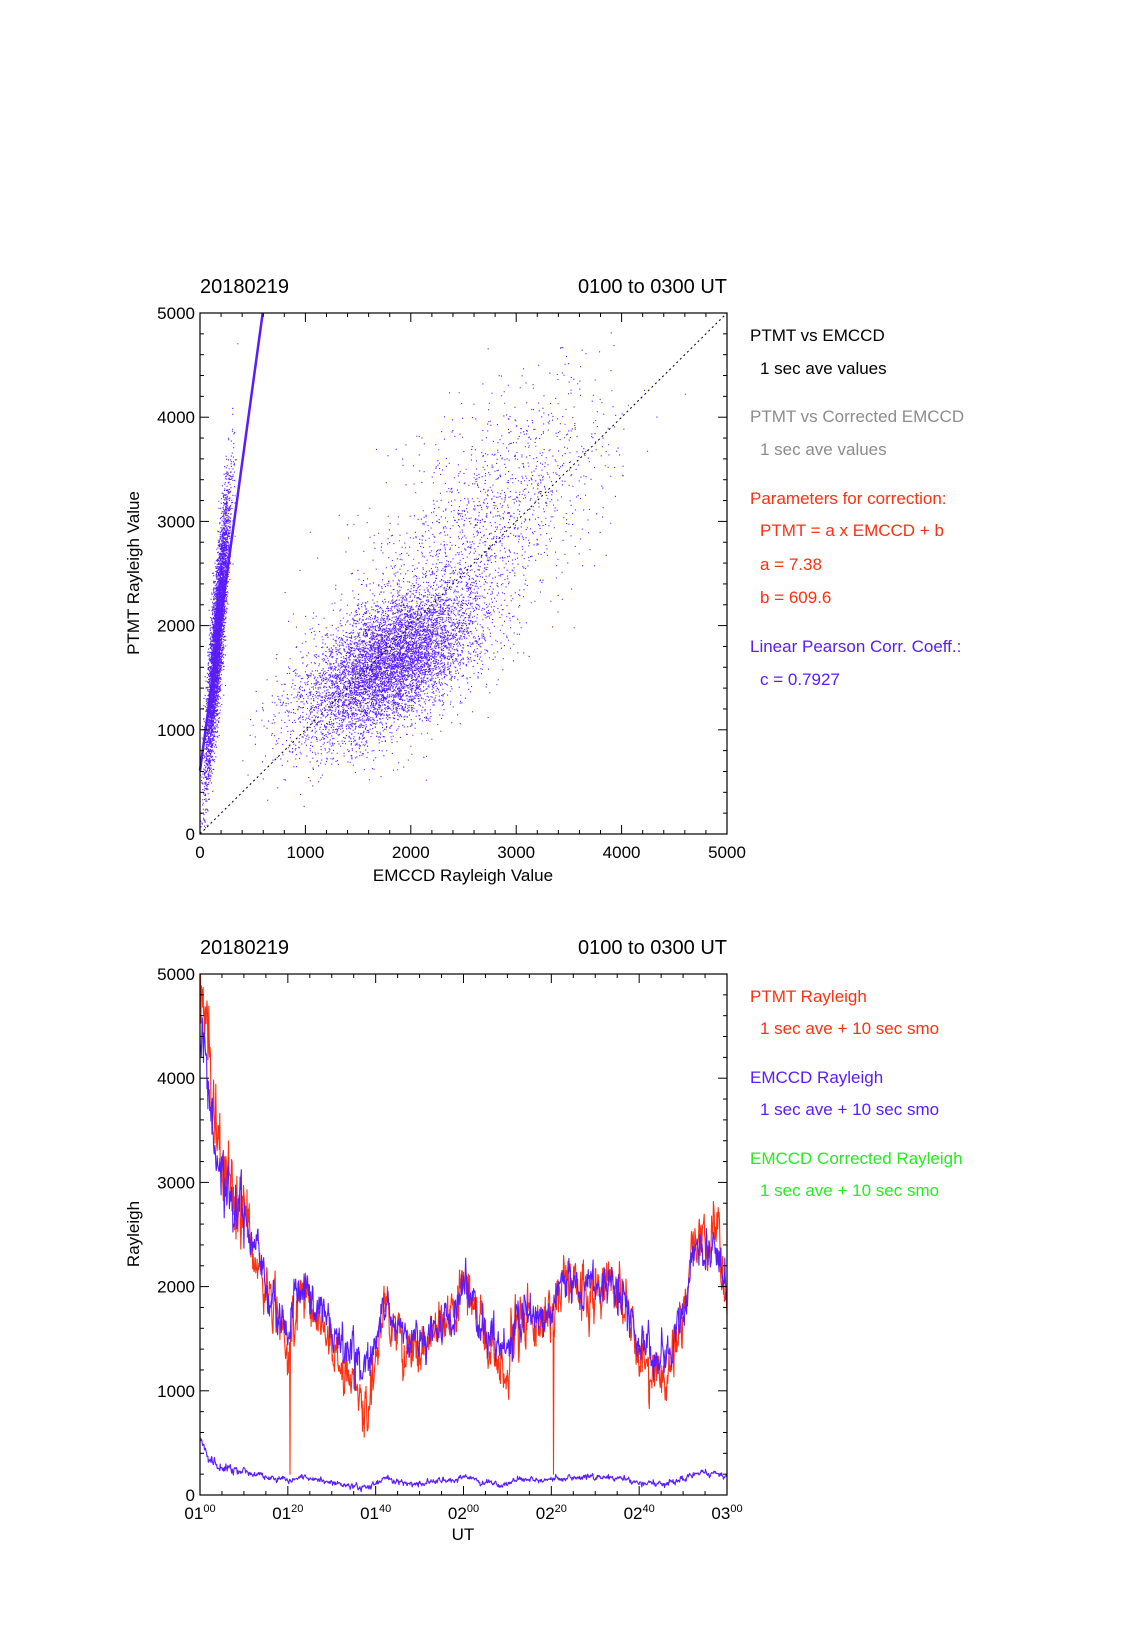  I want to click on line-x-tick-label: 0220, so click(551, 1513).